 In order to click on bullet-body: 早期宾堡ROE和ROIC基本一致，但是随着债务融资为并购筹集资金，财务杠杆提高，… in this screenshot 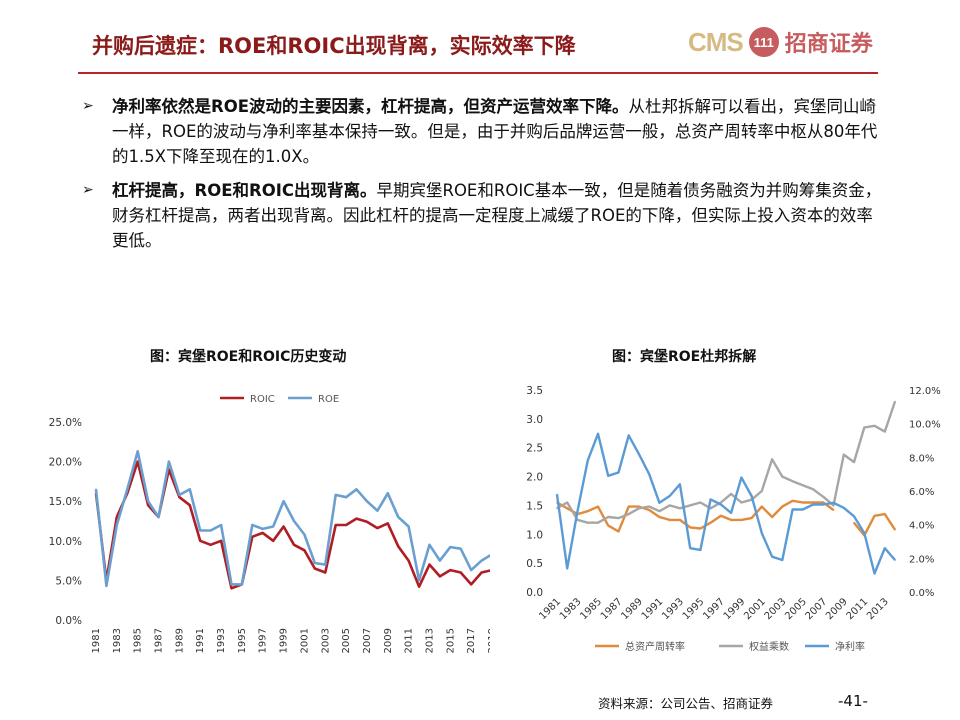, I will do `click(497, 215)`.